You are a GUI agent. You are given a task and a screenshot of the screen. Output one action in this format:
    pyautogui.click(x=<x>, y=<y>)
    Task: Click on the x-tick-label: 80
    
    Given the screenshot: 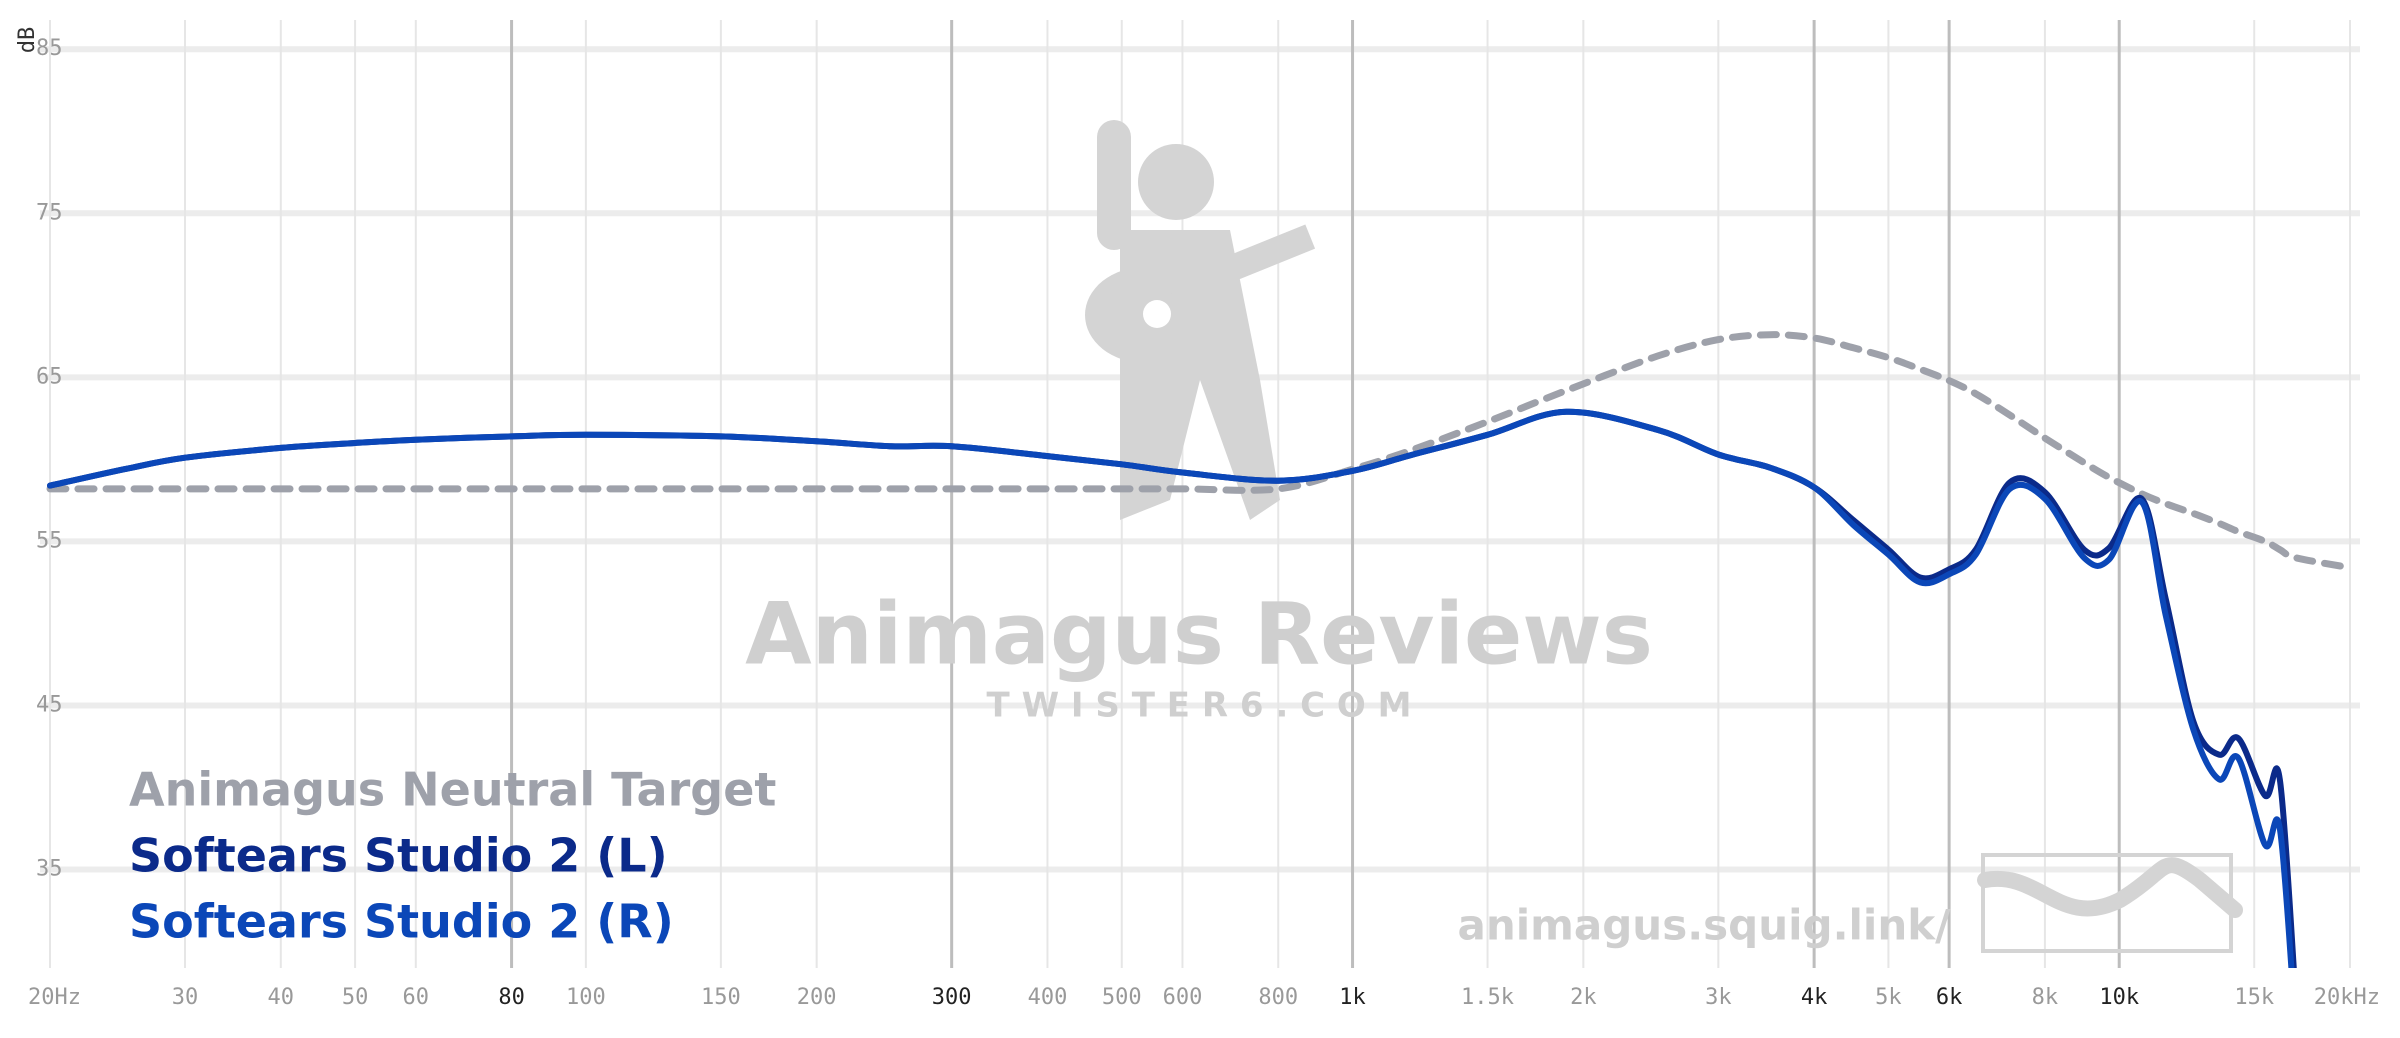 What is the action you would take?
    pyautogui.click(x=511, y=997)
    